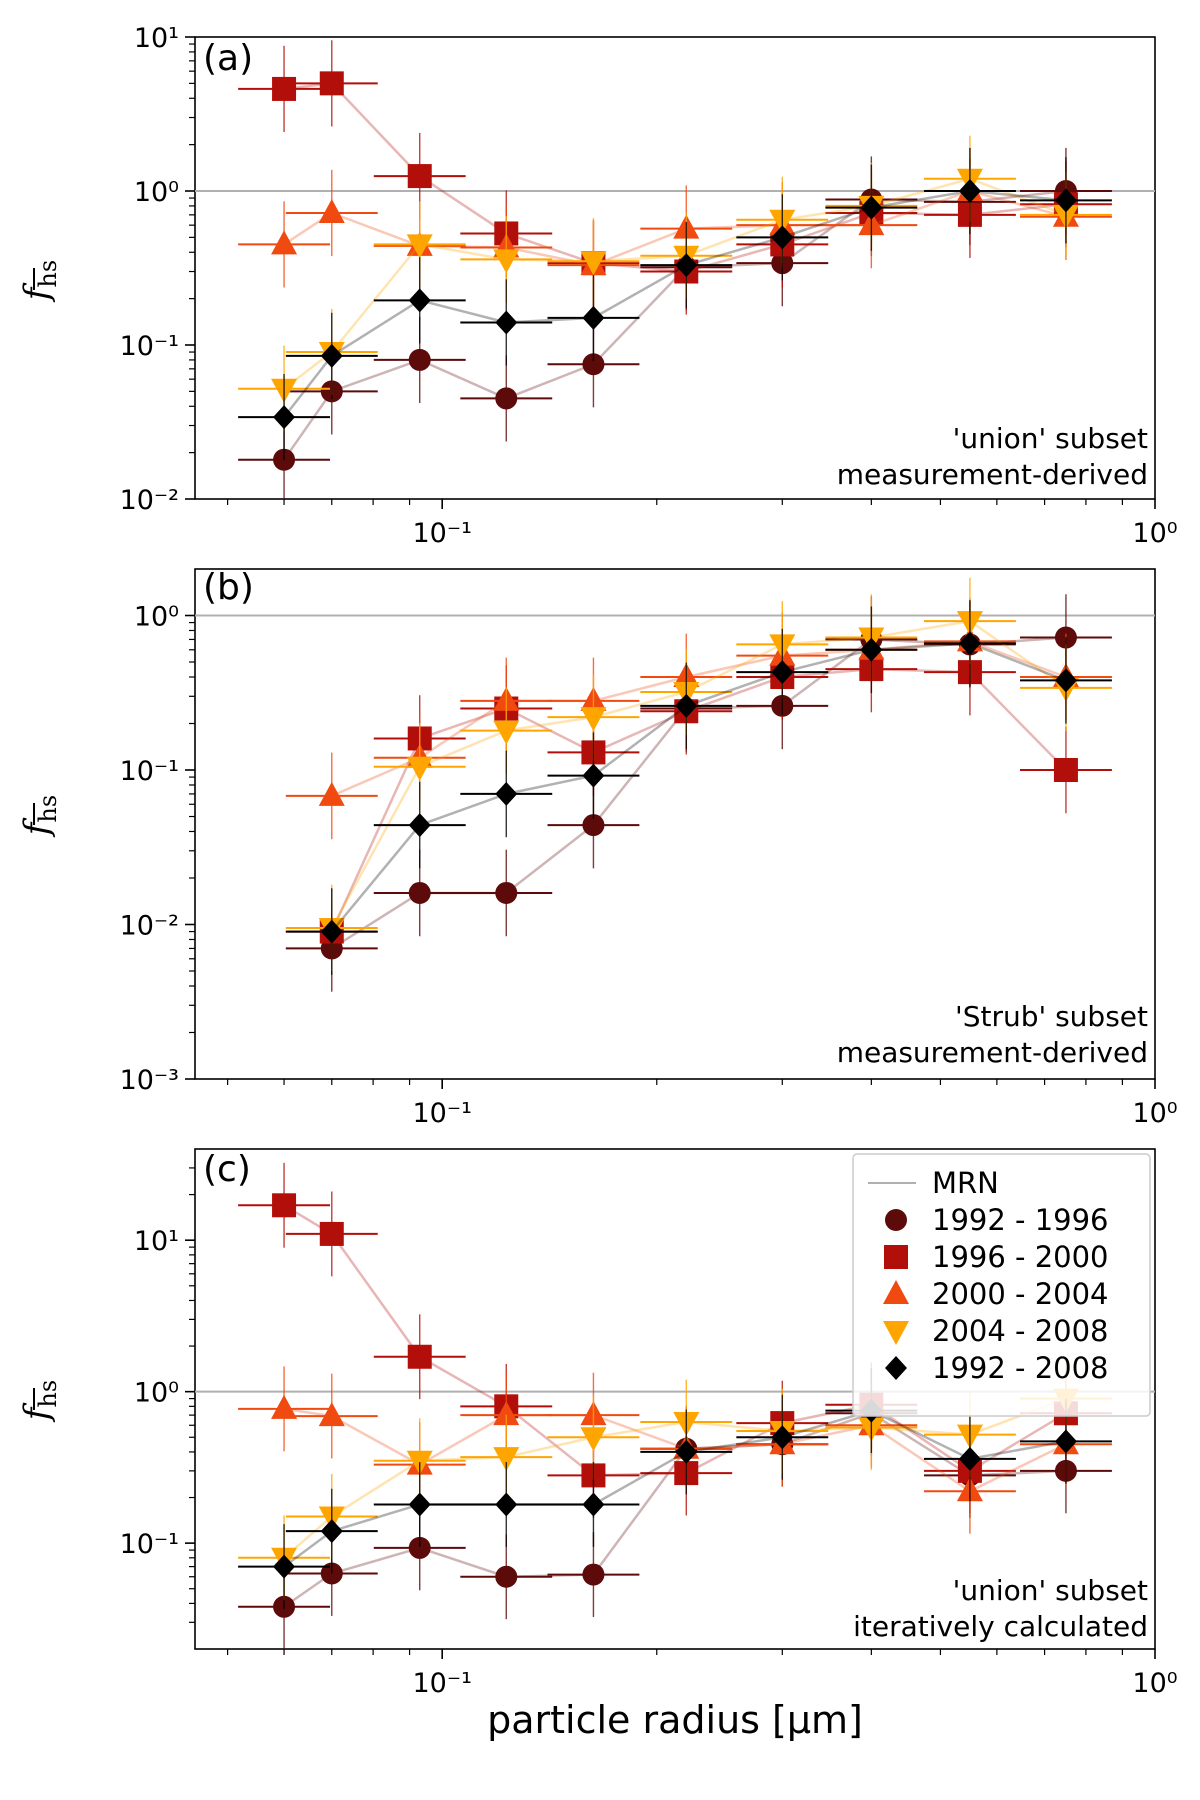 This screenshot has width=1200, height=1800. Describe the element at coordinates (1020, 1368) in the screenshot. I see `legend-label: 1992 - 2008` at that location.